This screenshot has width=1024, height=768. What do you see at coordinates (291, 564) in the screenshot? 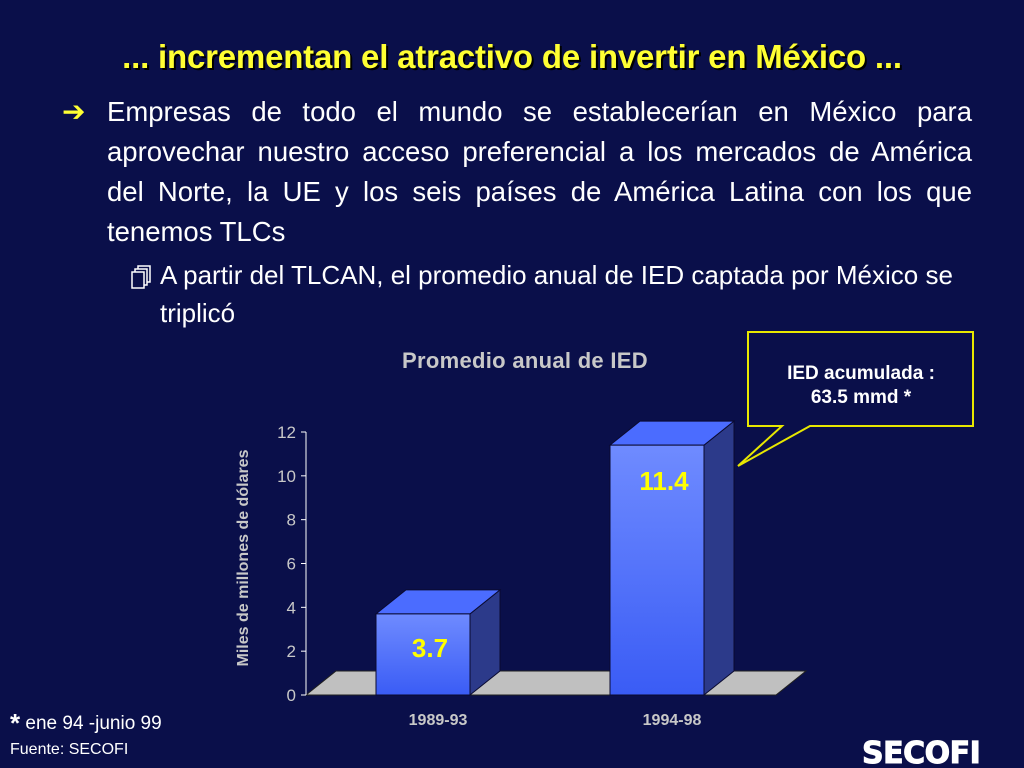
I see `y-tick-label: 6` at bounding box center [291, 564].